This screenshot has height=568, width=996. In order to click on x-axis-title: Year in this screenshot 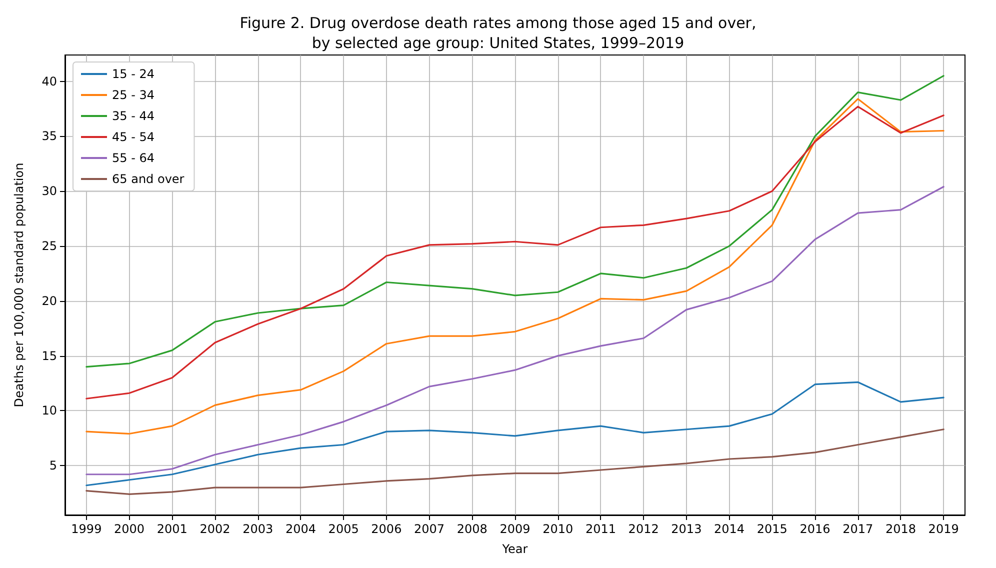, I will do `click(514, 549)`.